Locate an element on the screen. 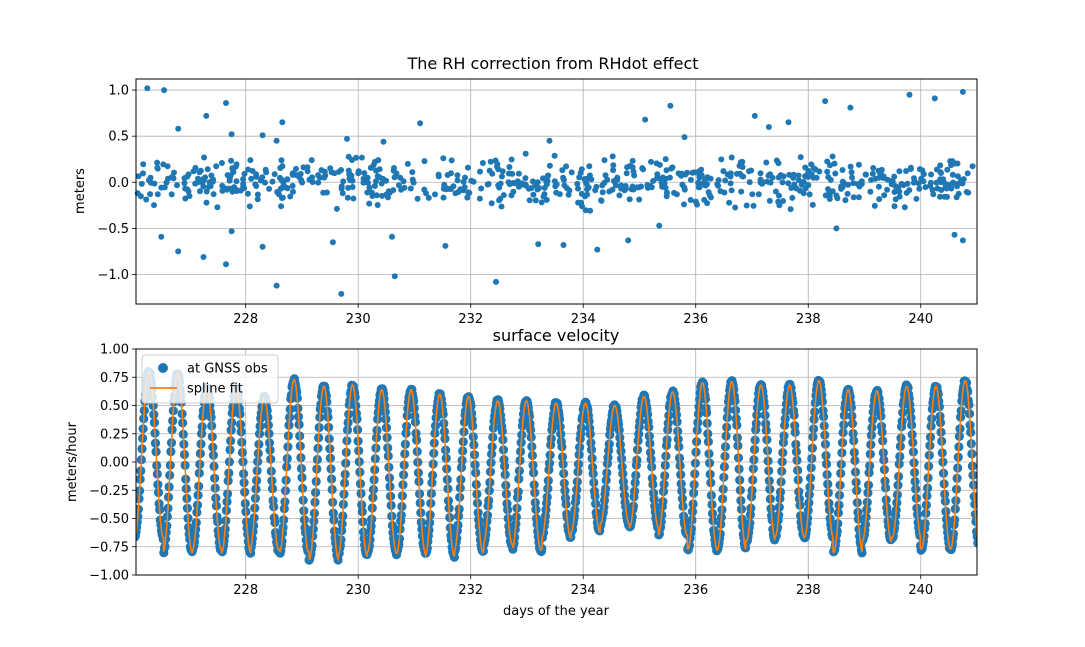 The image size is (1085, 647). rh-xtick-label: 234 is located at coordinates (583, 319).